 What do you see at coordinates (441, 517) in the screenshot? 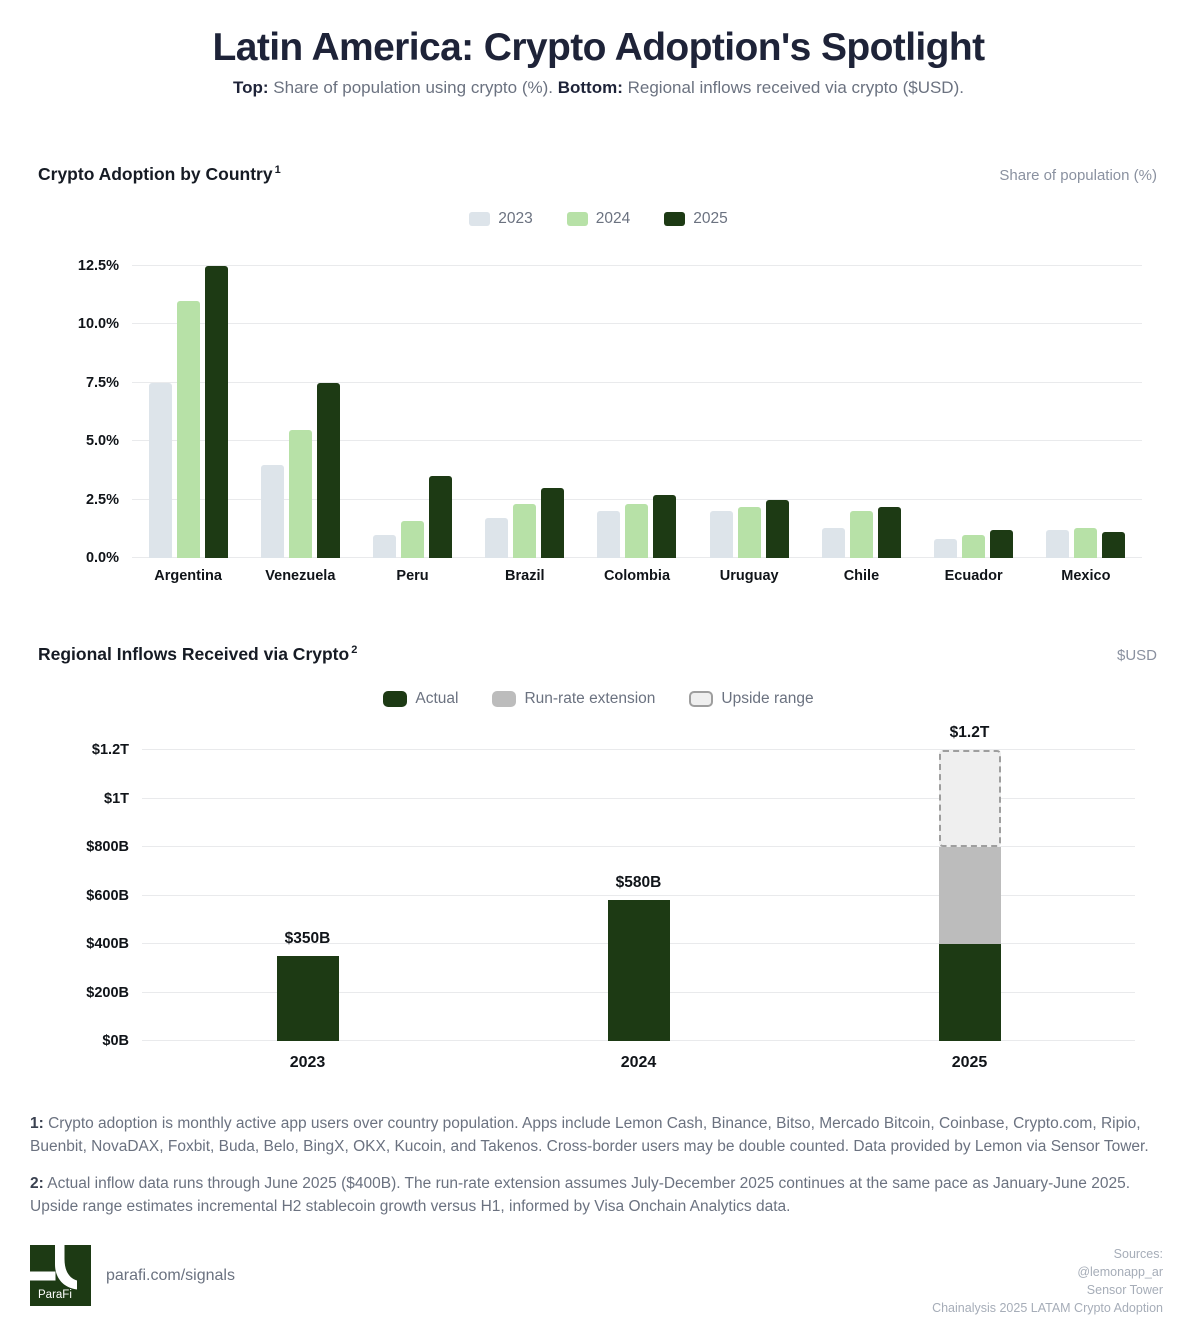
I see `peru-2025-bar` at bounding box center [441, 517].